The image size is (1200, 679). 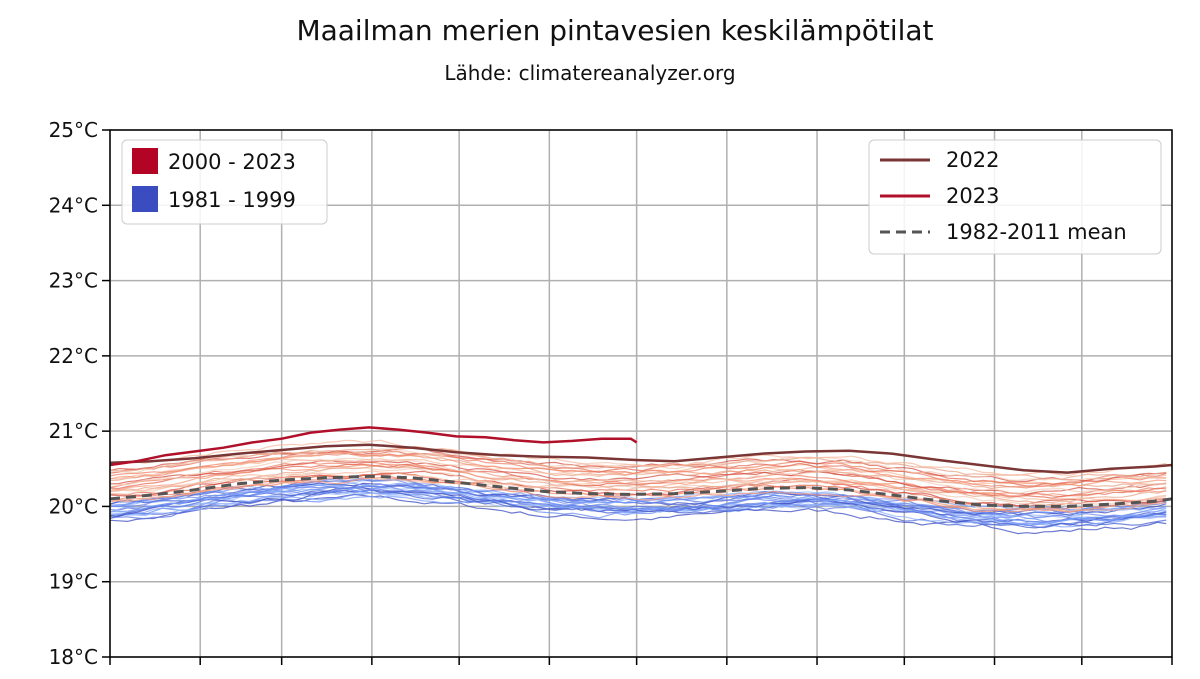 What do you see at coordinates (641, 458) in the screenshot?
I see `series-line-2022` at bounding box center [641, 458].